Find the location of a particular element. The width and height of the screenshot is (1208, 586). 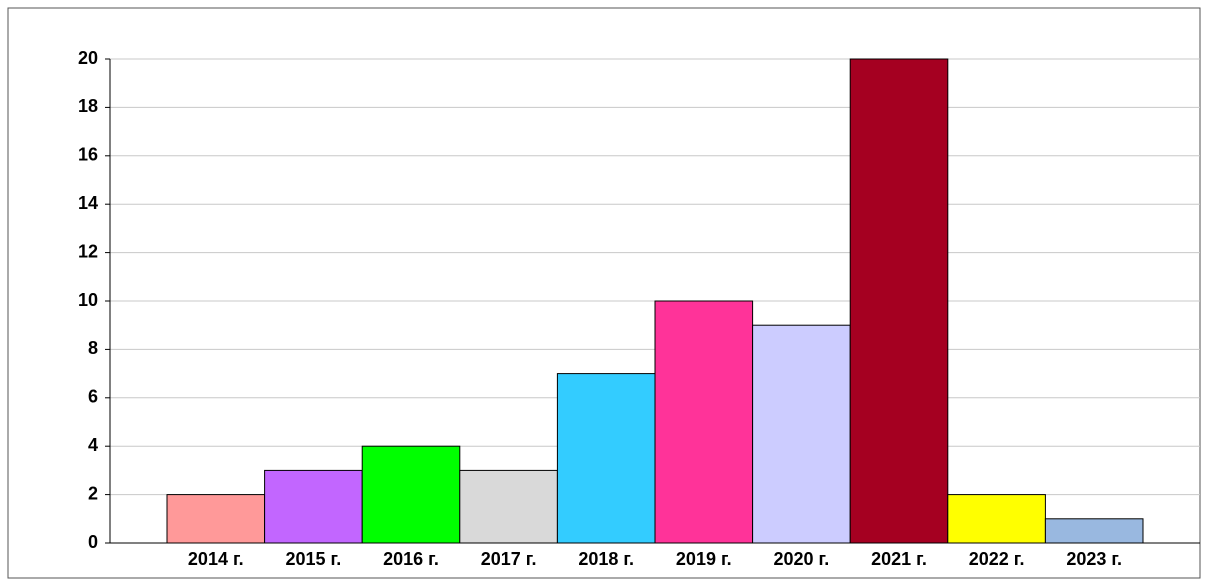

y-tick-label: 0 is located at coordinates (93, 542).